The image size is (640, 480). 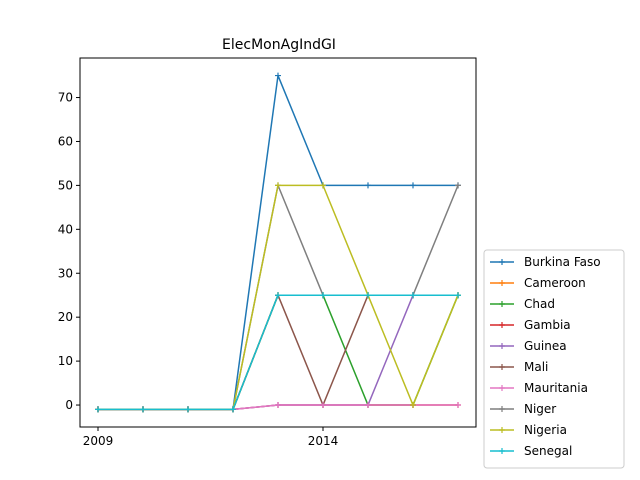 I want to click on legend-item: Nigeria, so click(x=528, y=430).